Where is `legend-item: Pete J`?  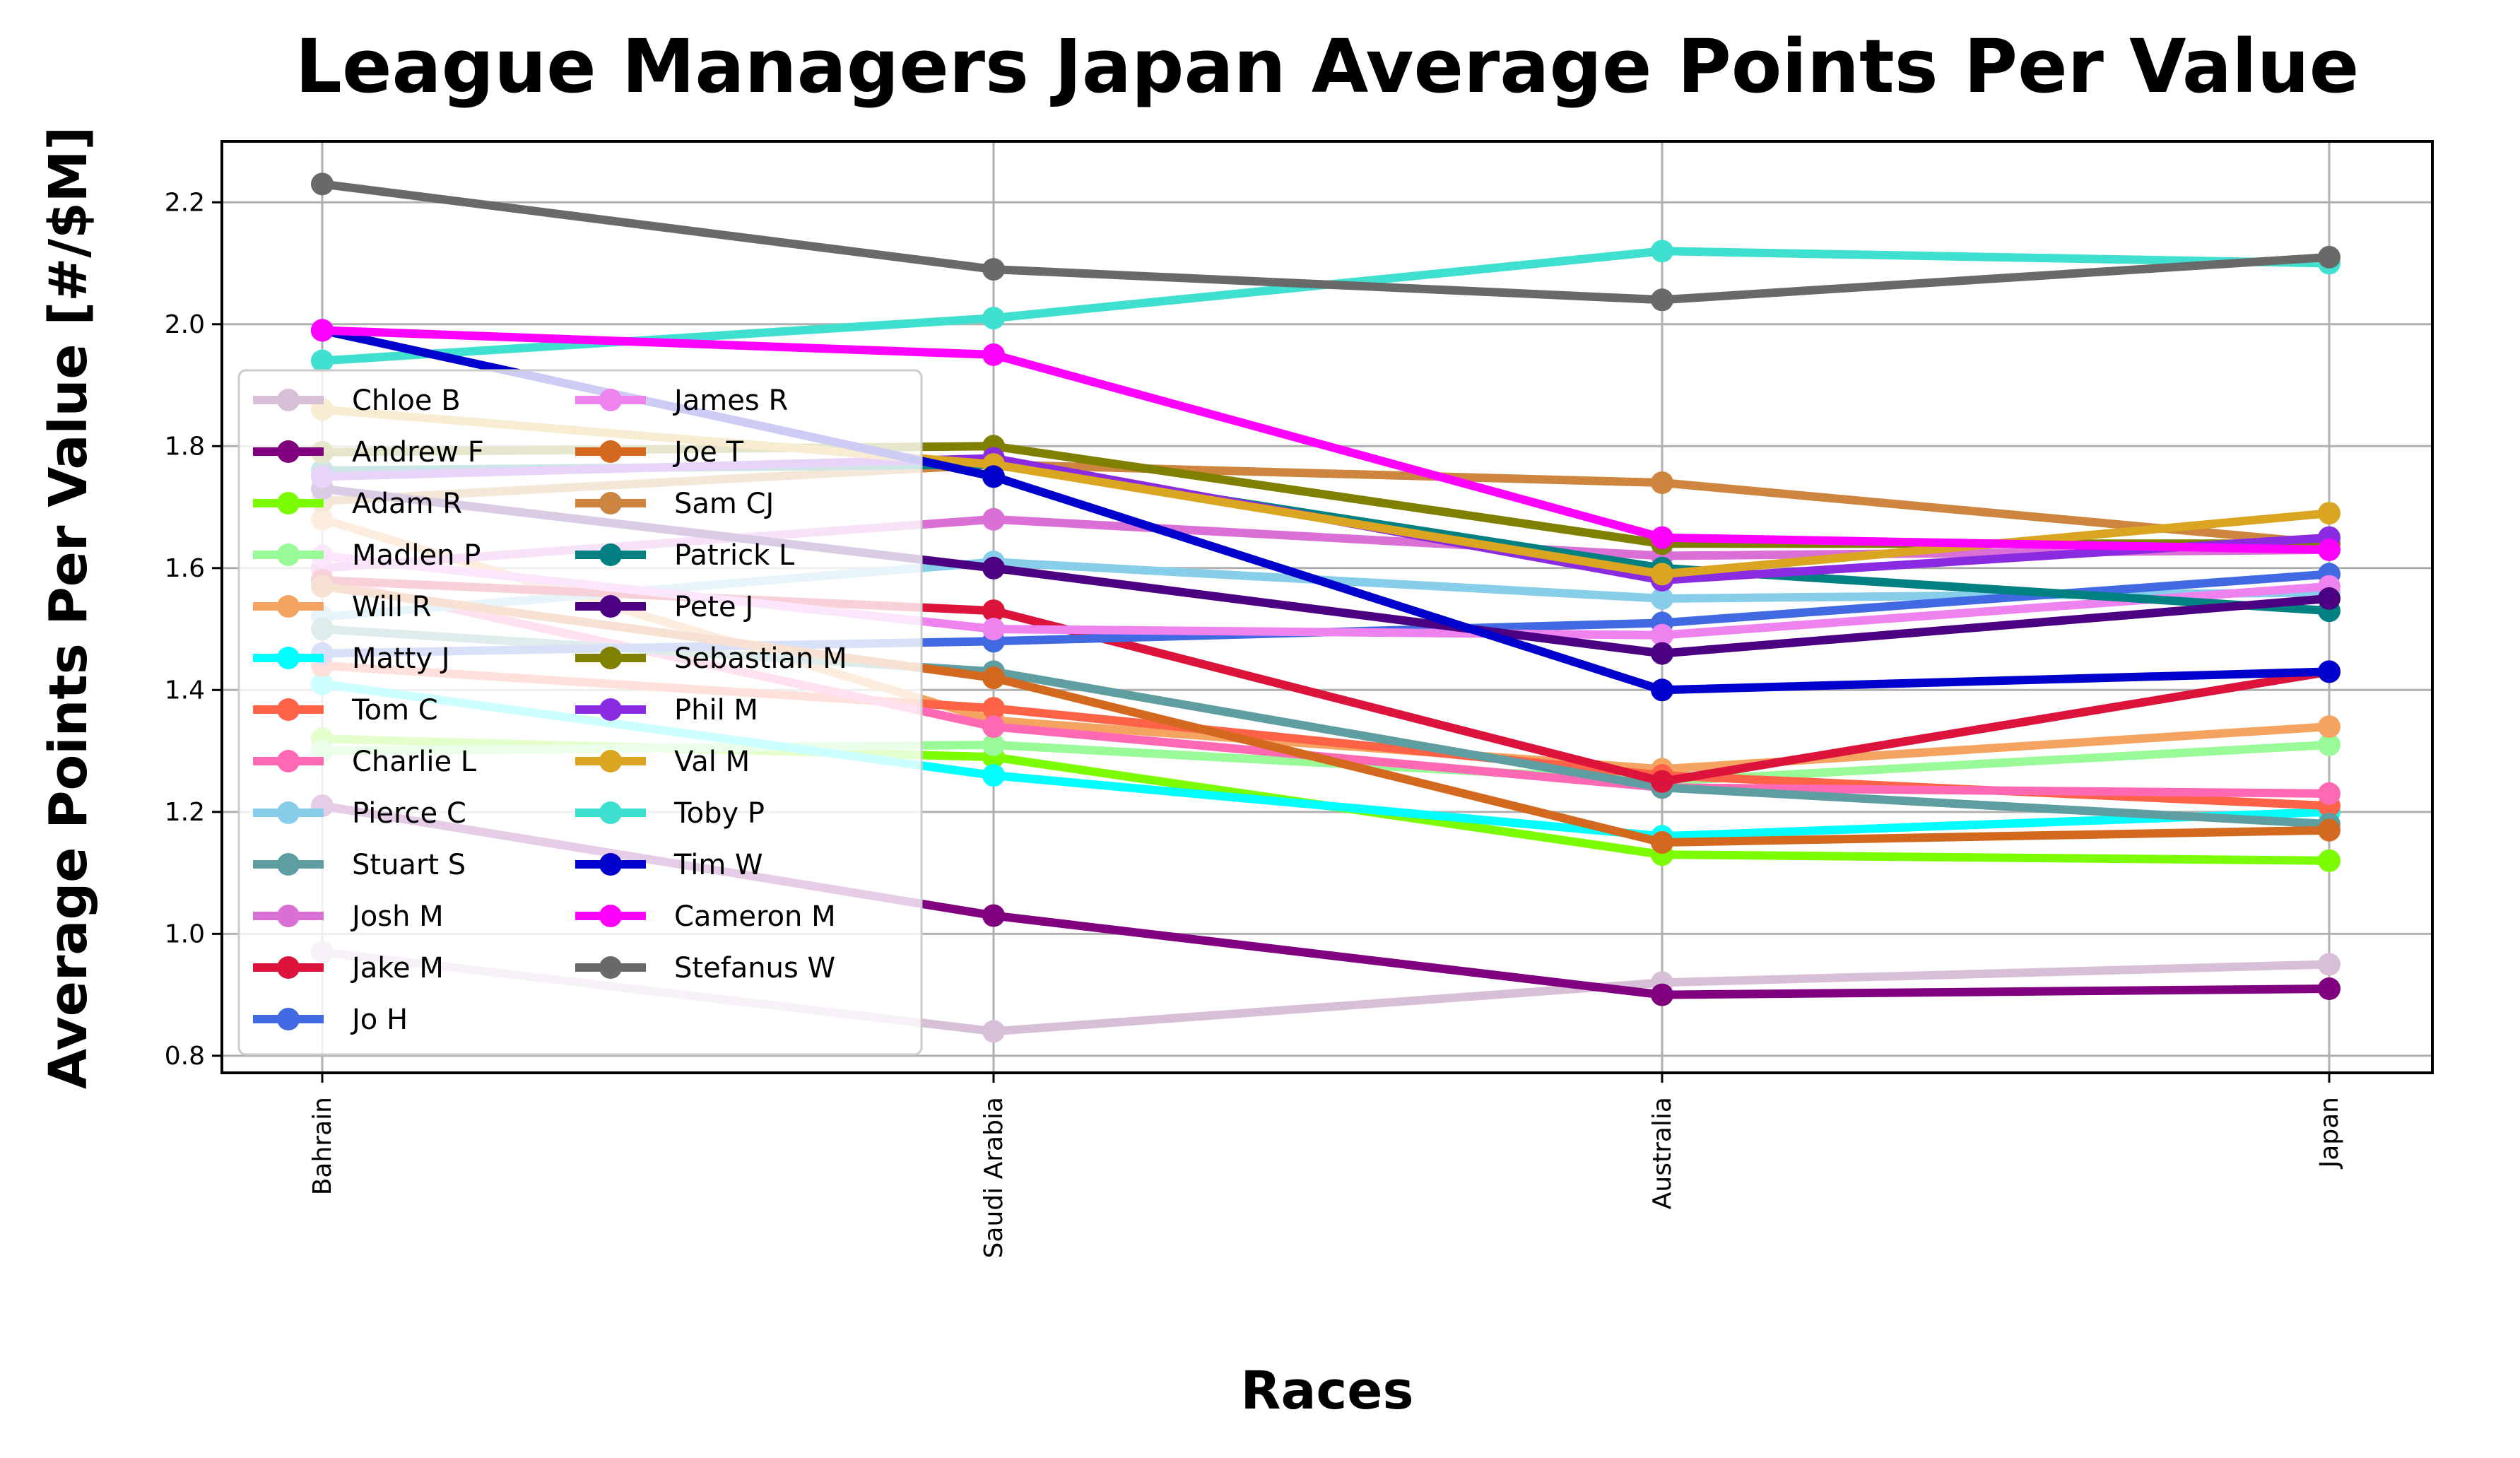 legend-item: Pete J is located at coordinates (664, 607).